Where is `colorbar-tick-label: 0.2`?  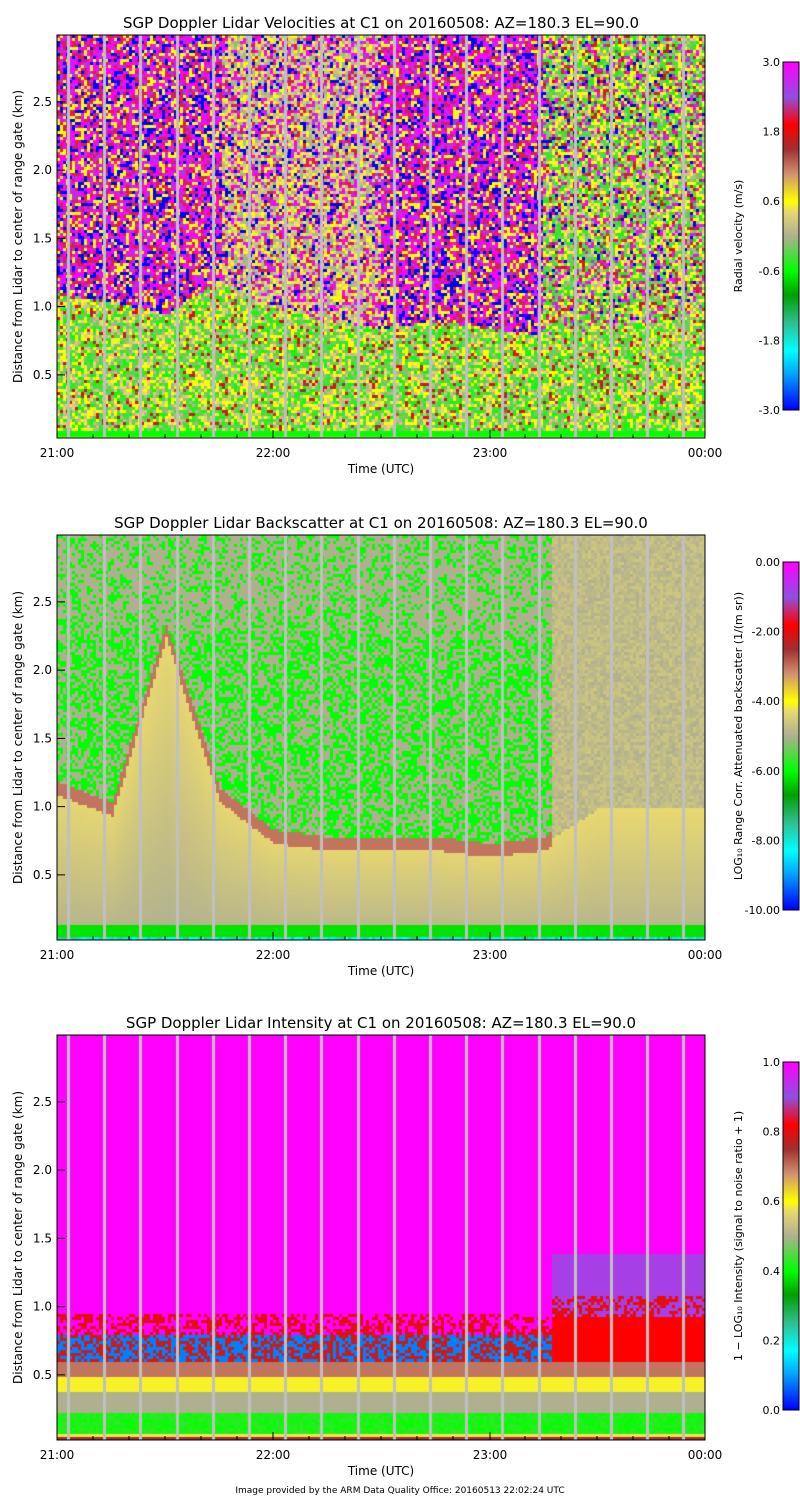
colorbar-tick-label: 0.2 is located at coordinates (772, 1340).